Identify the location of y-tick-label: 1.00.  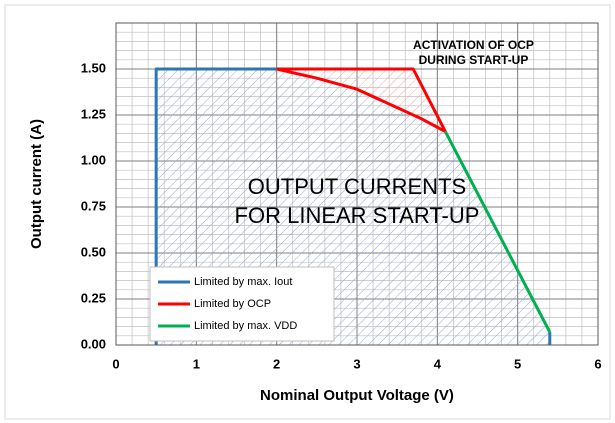
(93, 159).